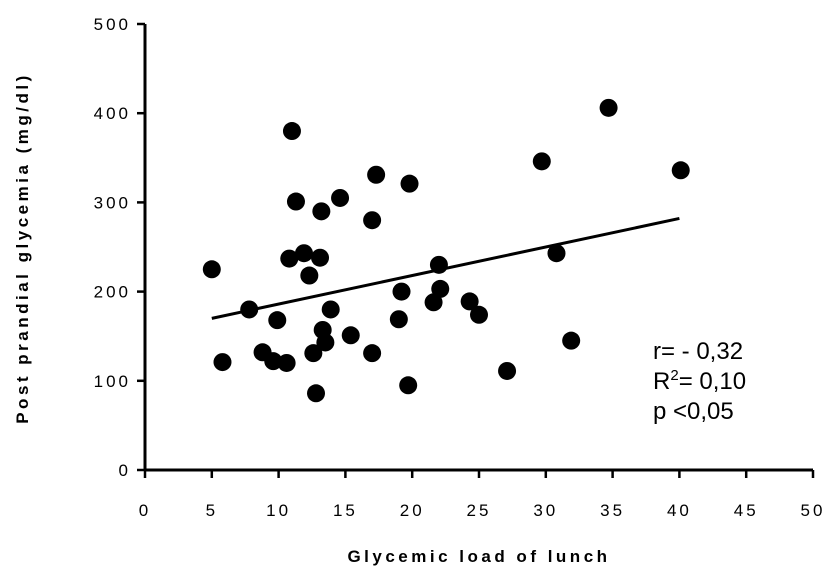 The image size is (830, 568). I want to click on r-squared-superscript: 2, so click(674, 375).